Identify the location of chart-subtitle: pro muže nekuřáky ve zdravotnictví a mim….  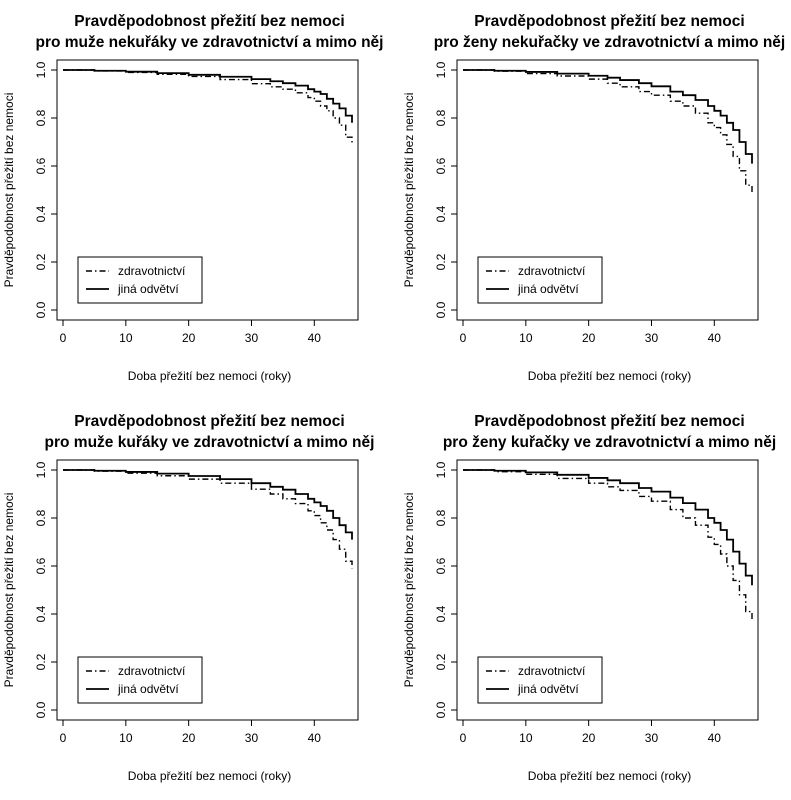
(209, 42).